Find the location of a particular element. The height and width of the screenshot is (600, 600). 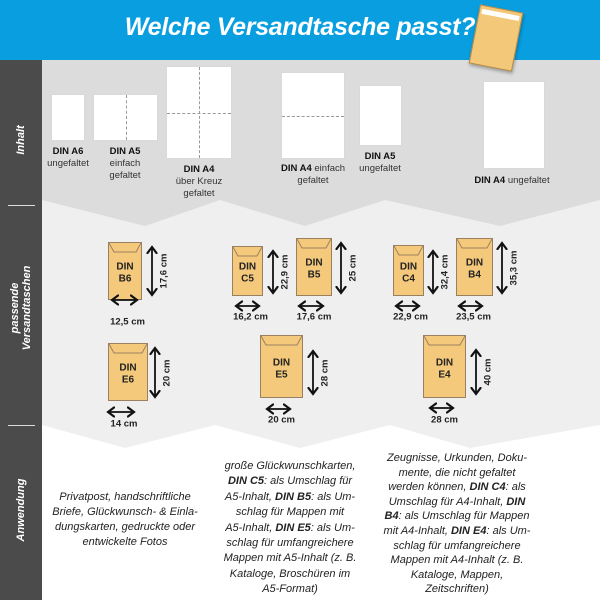

text-line: DIN A5 is located at coordinates (125, 152).